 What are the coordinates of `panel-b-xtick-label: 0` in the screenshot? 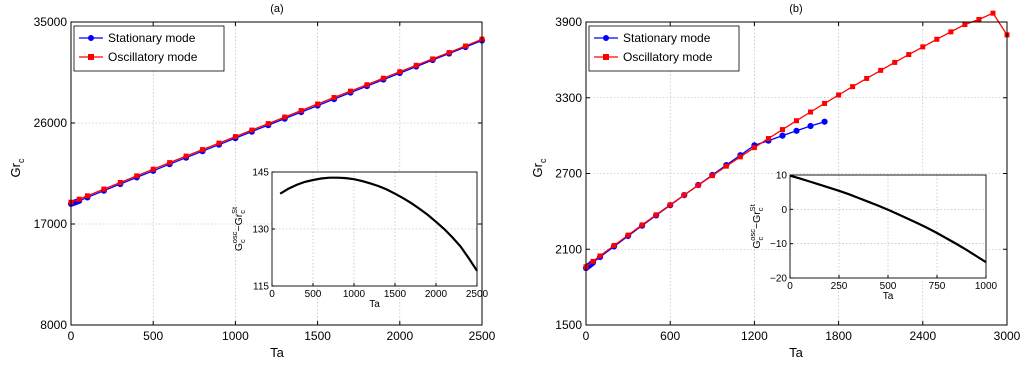 It's located at (586, 336).